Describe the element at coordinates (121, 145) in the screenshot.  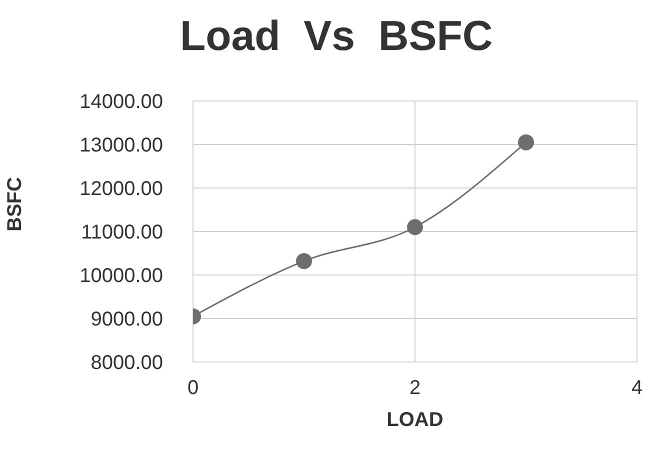
I see `y-tick-label: 13000.00` at that location.